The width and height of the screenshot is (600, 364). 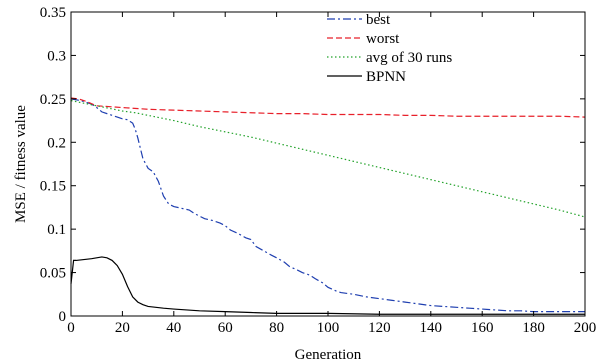 I want to click on x-tick-label: 60, so click(x=225, y=328).